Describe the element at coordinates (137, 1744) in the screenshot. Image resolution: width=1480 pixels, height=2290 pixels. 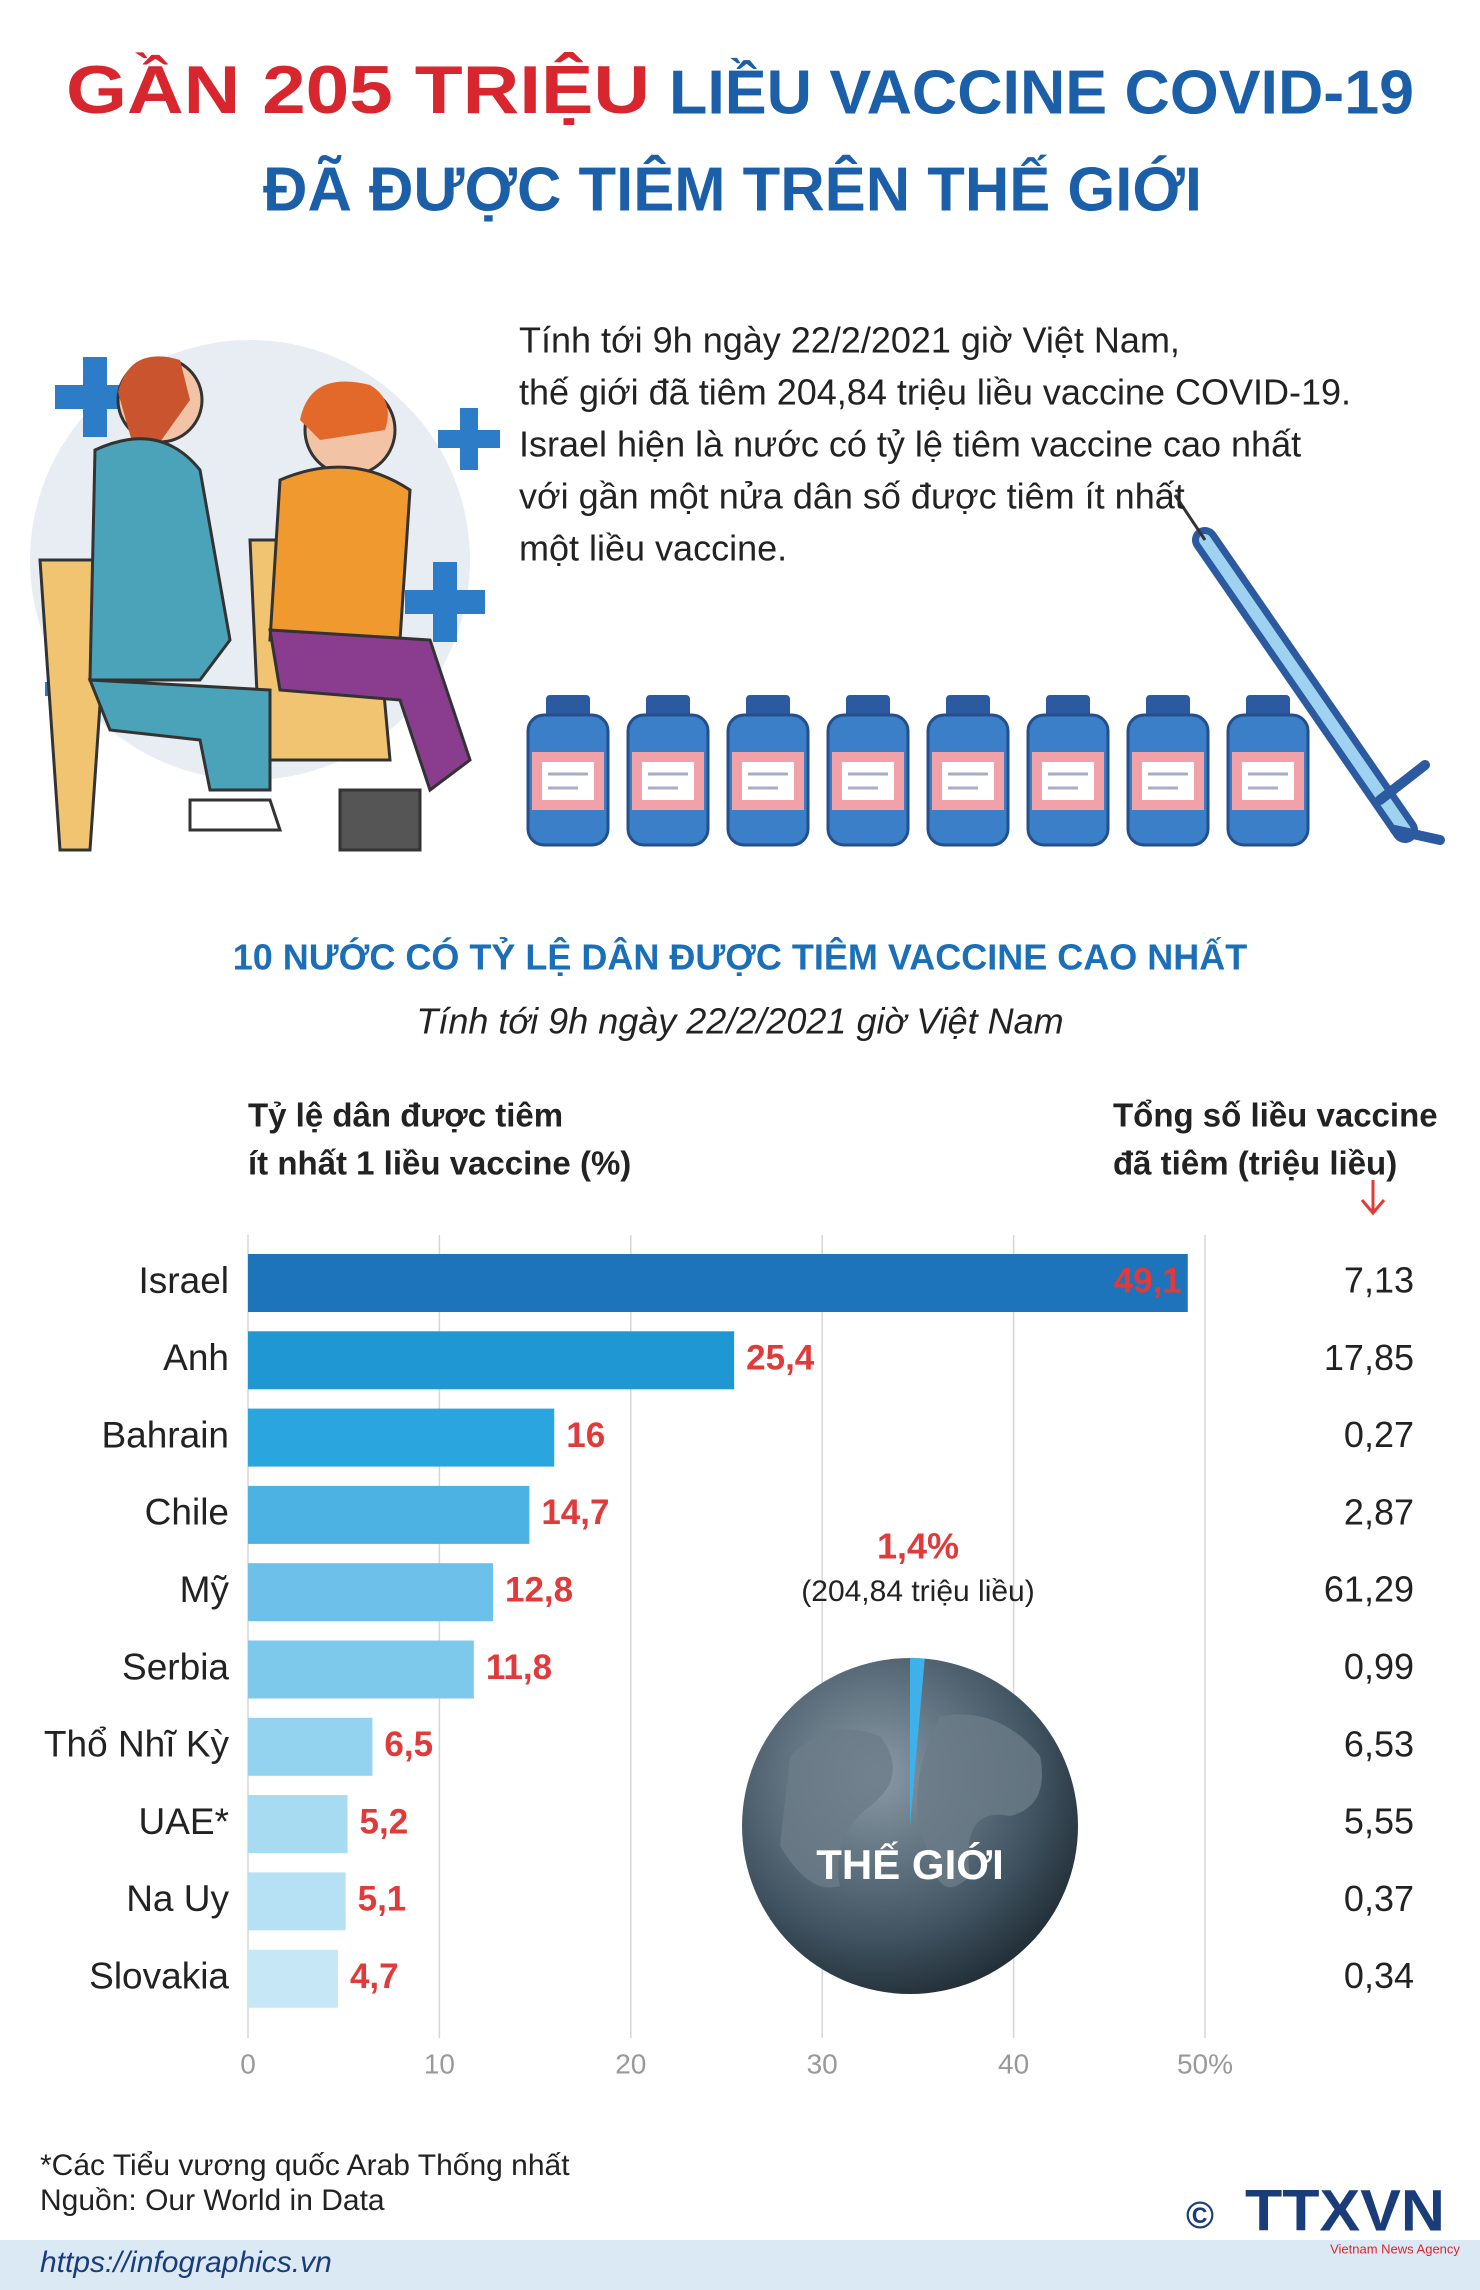
I see `category-label: Thổ Nhĩ Kỳ` at that location.